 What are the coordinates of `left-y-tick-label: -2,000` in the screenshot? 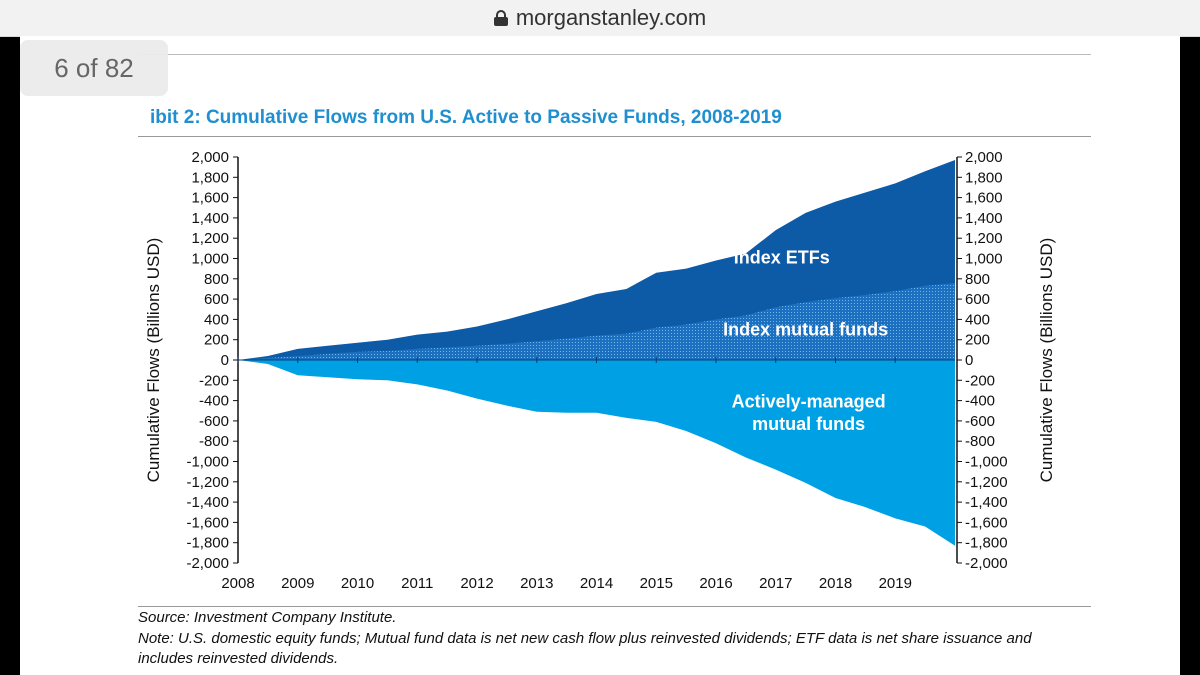 It's located at (207, 563).